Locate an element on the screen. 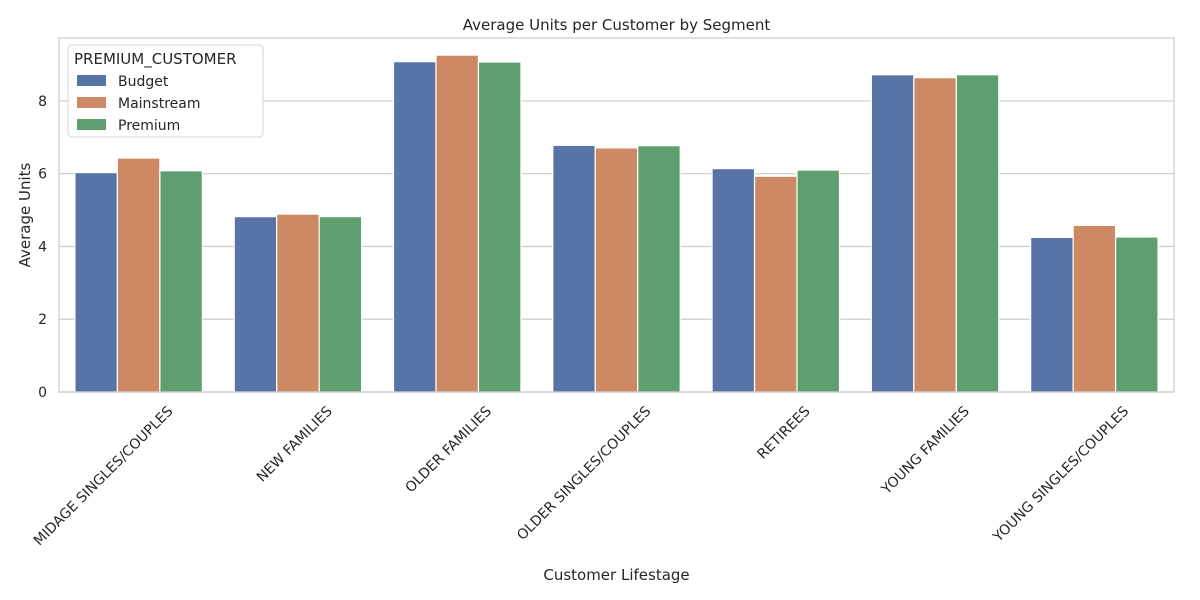  y-tick-label: 8 is located at coordinates (42, 102).